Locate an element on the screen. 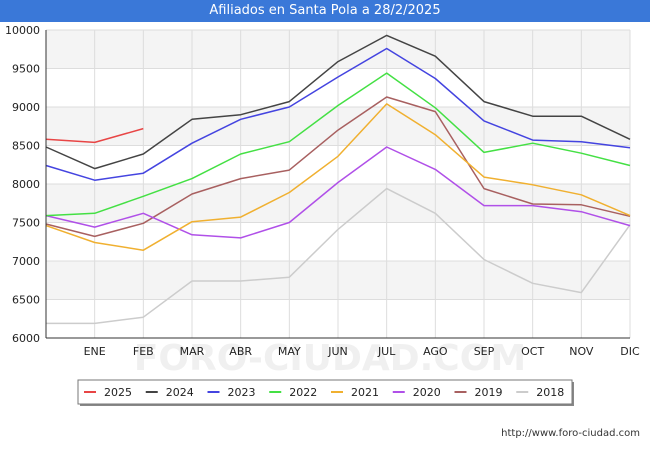 The width and height of the screenshot is (650, 450). x-tick-label: ENE is located at coordinates (95, 351).